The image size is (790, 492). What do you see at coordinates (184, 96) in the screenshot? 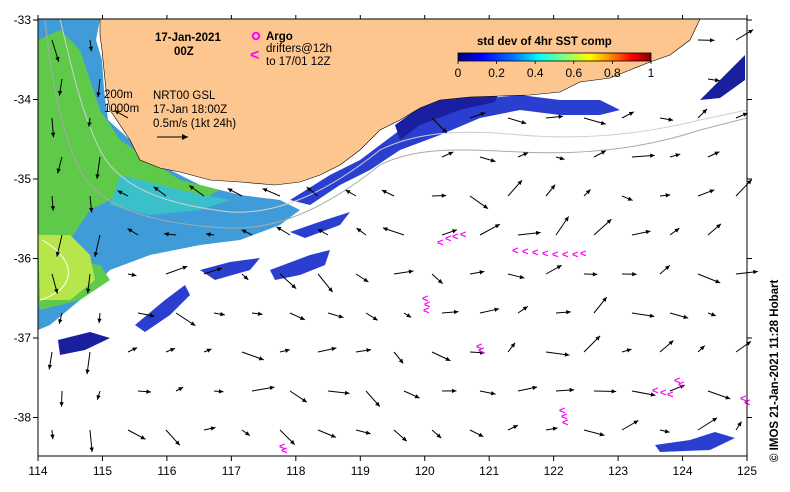
I see `current-source-label: NRT00 GSL` at bounding box center [184, 96].